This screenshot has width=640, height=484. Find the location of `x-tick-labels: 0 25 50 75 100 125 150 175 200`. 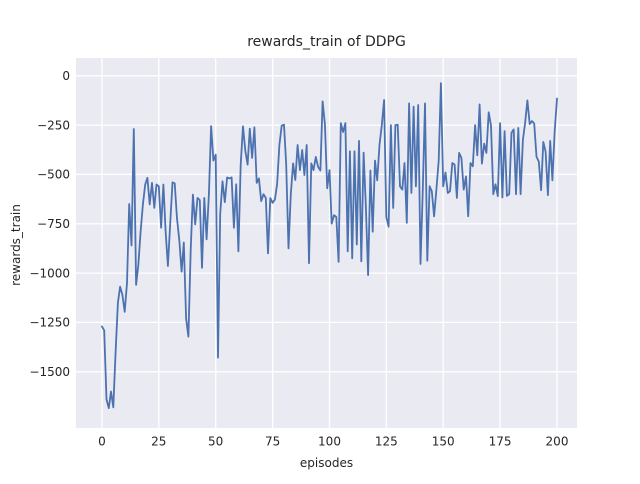

x-tick-labels: 0 25 50 75 100 125 150 175 200 is located at coordinates (333, 442).